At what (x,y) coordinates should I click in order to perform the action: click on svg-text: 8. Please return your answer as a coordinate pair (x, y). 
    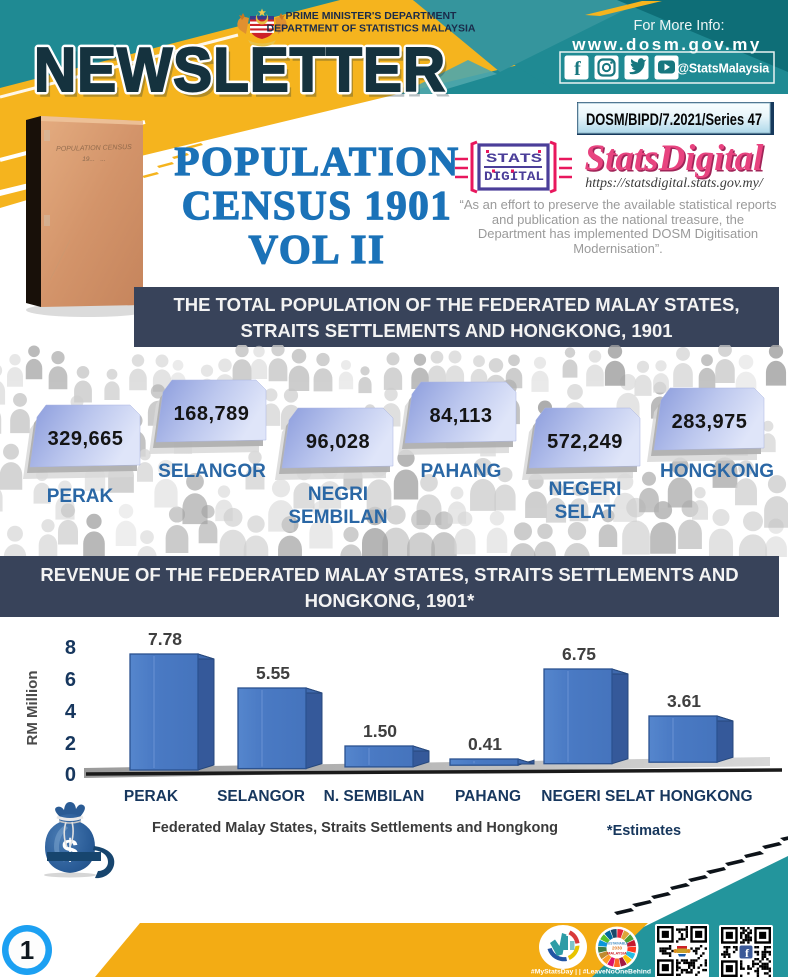
    Looking at the image, I should click on (70, 648).